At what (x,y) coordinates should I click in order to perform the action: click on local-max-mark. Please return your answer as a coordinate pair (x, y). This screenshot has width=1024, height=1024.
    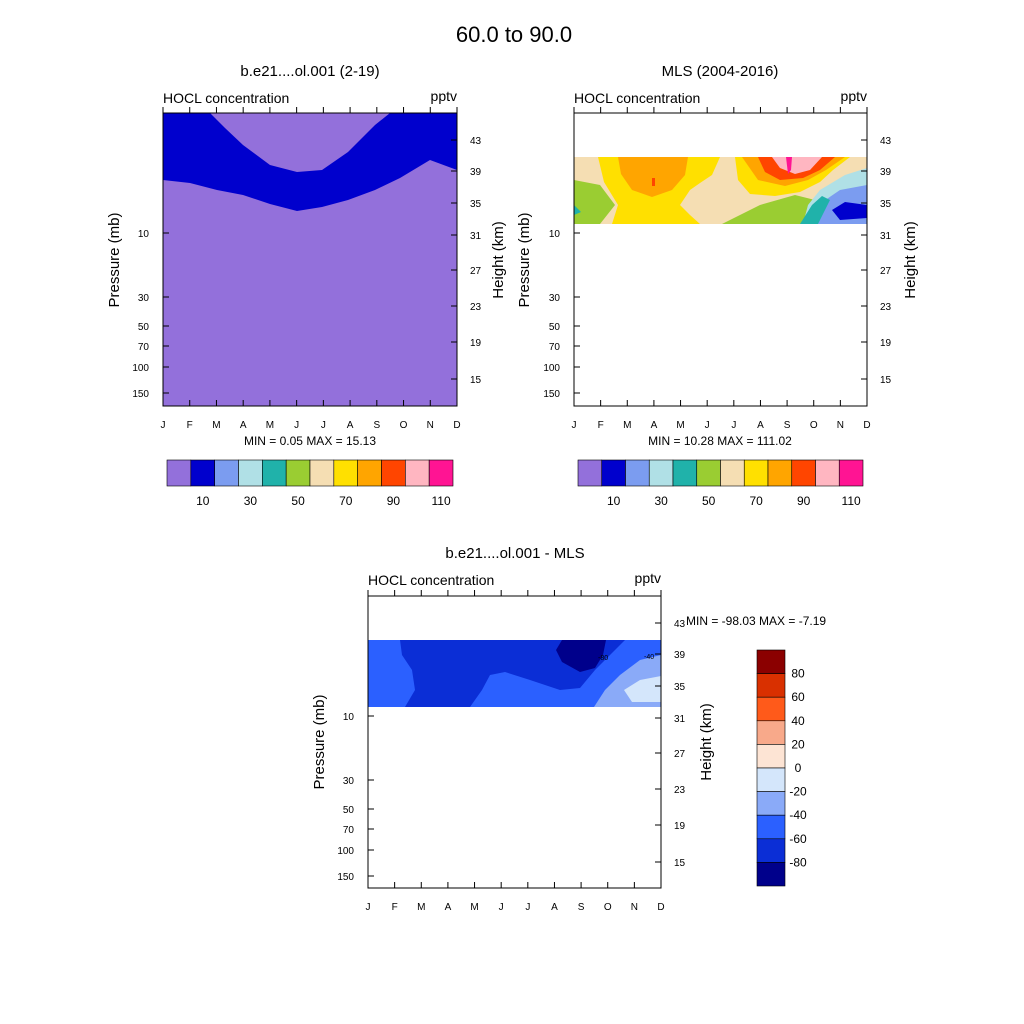
    Looking at the image, I should click on (653, 182).